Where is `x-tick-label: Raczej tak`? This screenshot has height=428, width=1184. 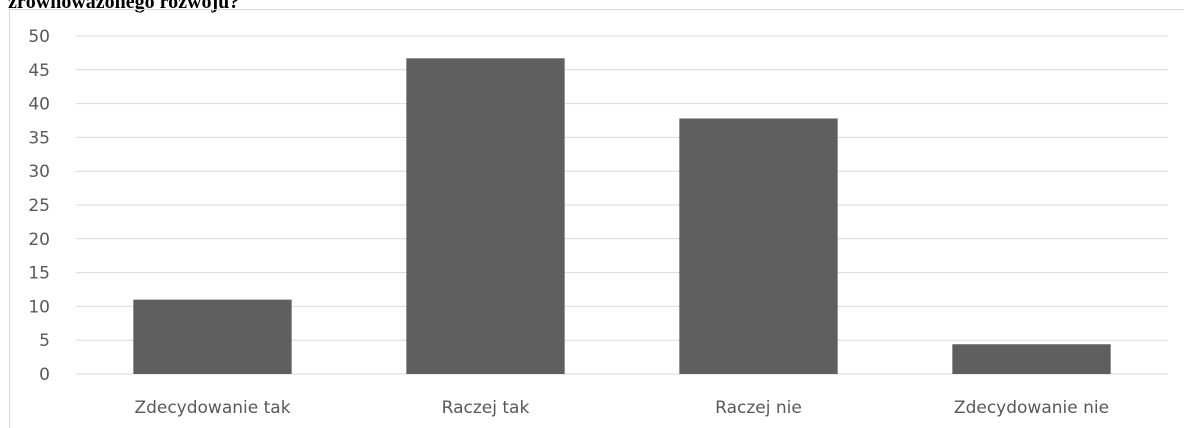
x-tick-label: Raczej tak is located at coordinates (486, 408).